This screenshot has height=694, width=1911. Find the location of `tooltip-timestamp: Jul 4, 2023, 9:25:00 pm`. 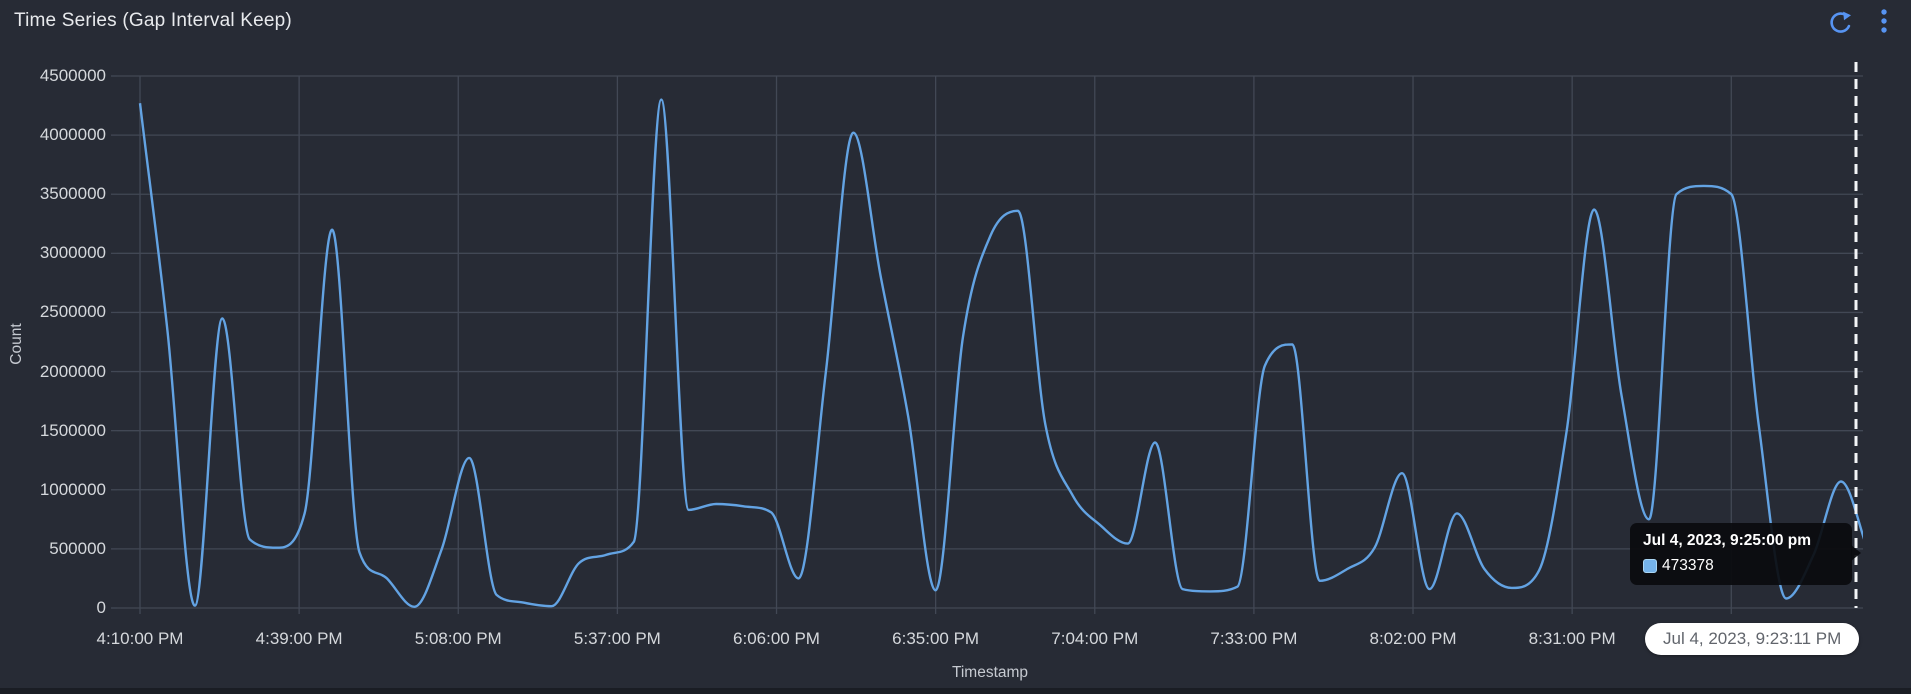

tooltip-timestamp: Jul 4, 2023, 9:25:00 pm is located at coordinates (1727, 540).